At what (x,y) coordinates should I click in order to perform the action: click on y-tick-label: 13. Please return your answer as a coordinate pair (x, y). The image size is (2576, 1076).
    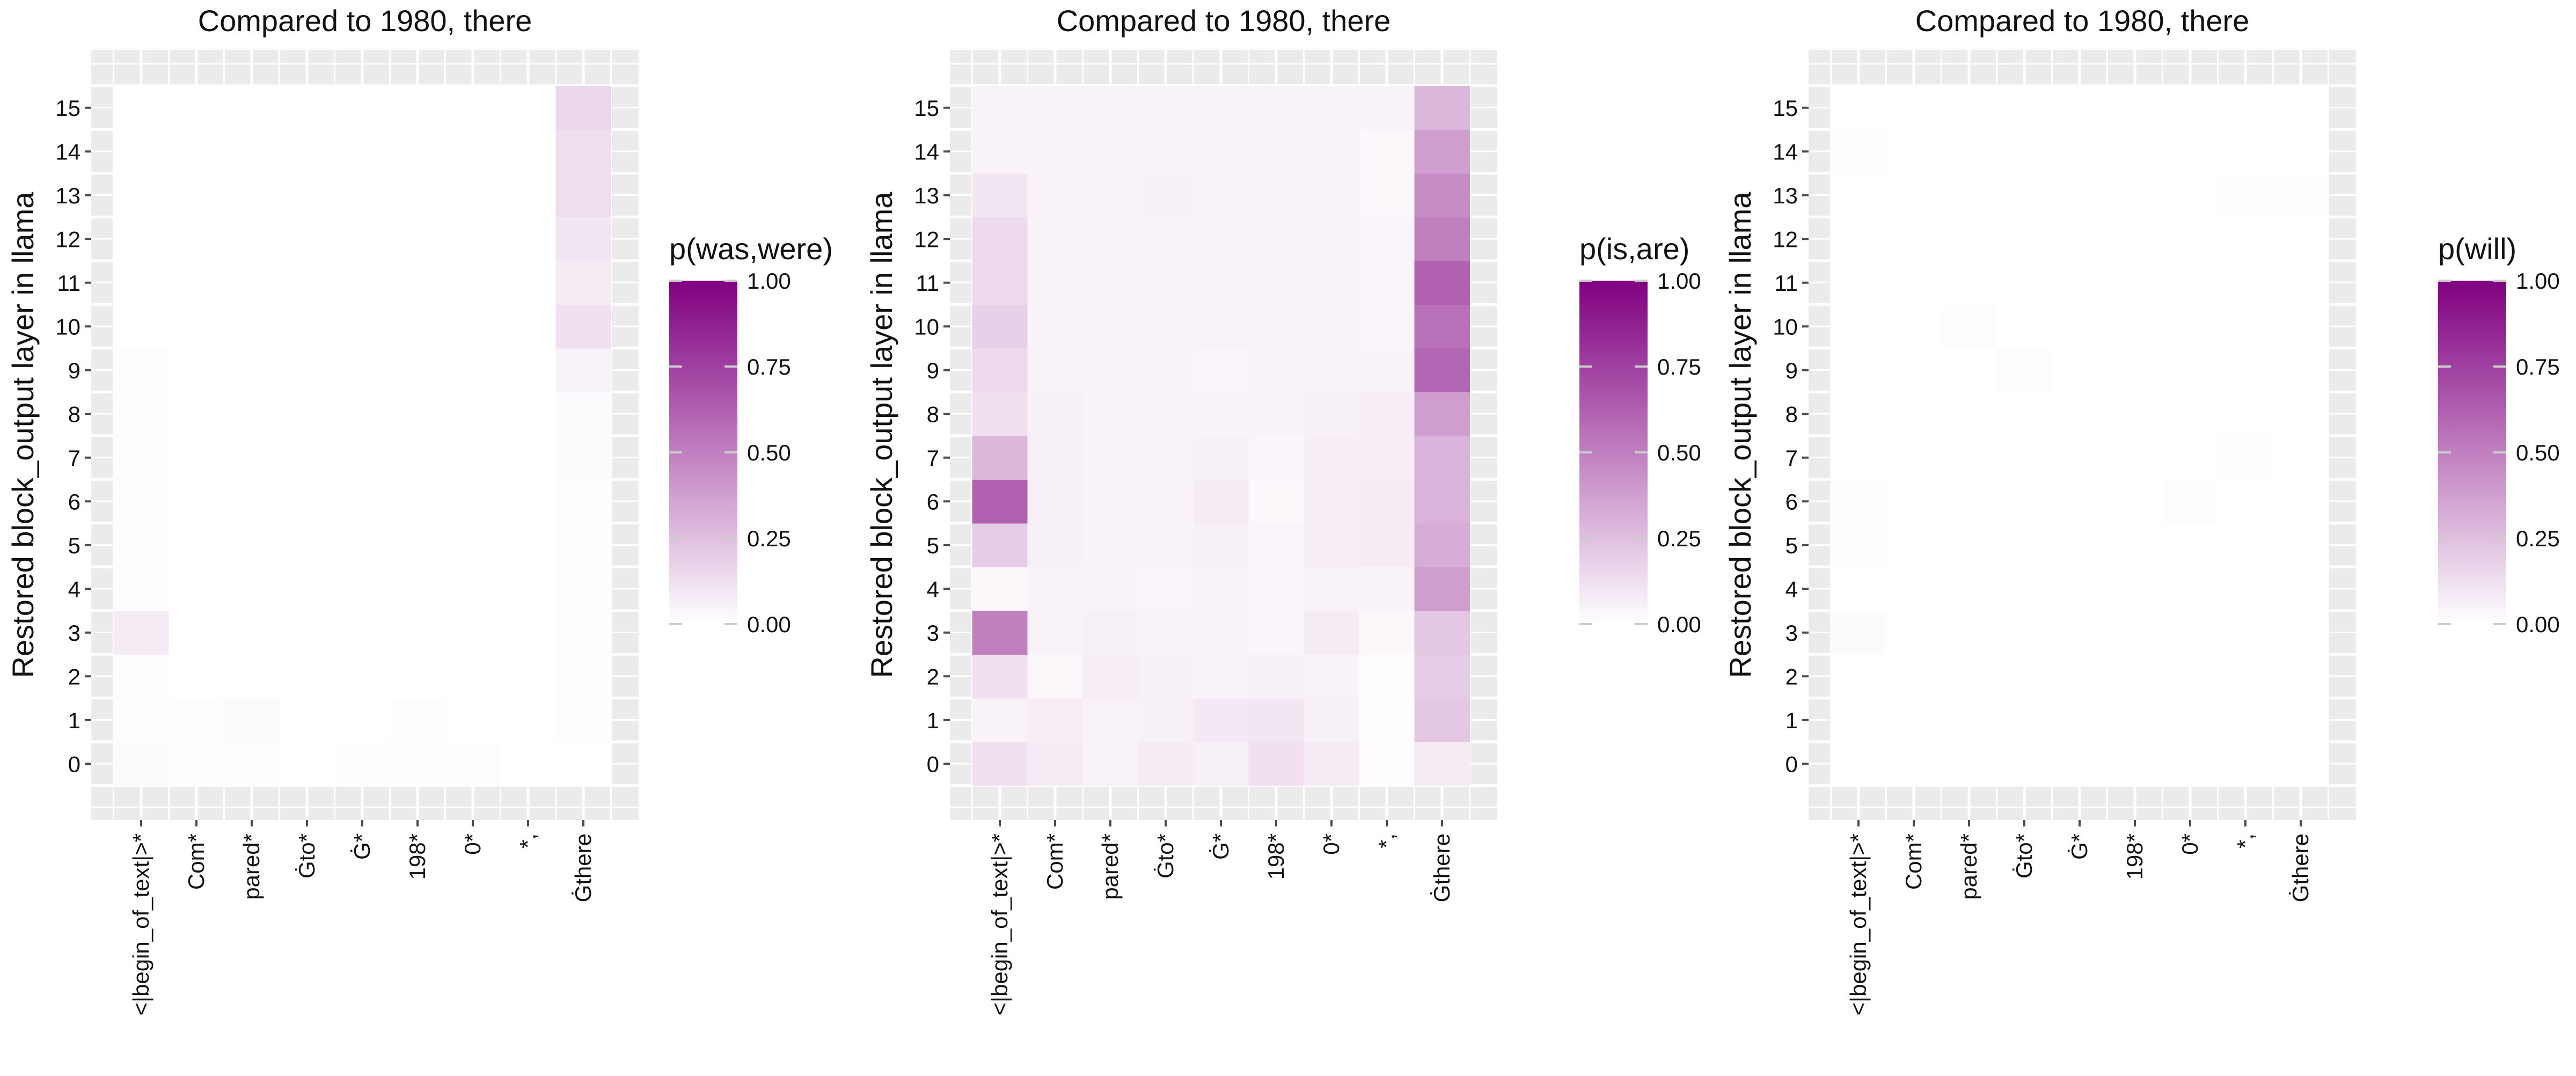
    Looking at the image, I should click on (67, 195).